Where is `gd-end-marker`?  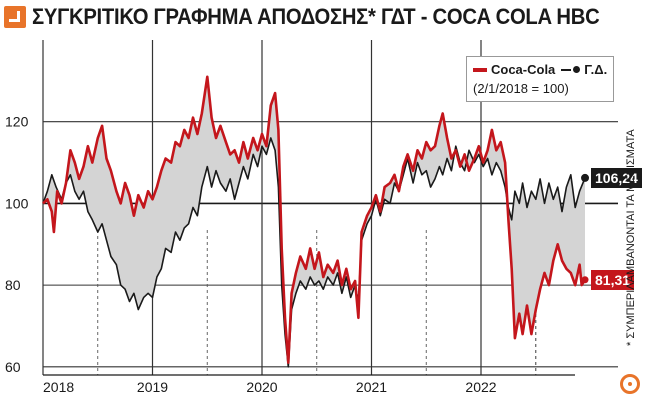
gd-end-marker is located at coordinates (585, 177).